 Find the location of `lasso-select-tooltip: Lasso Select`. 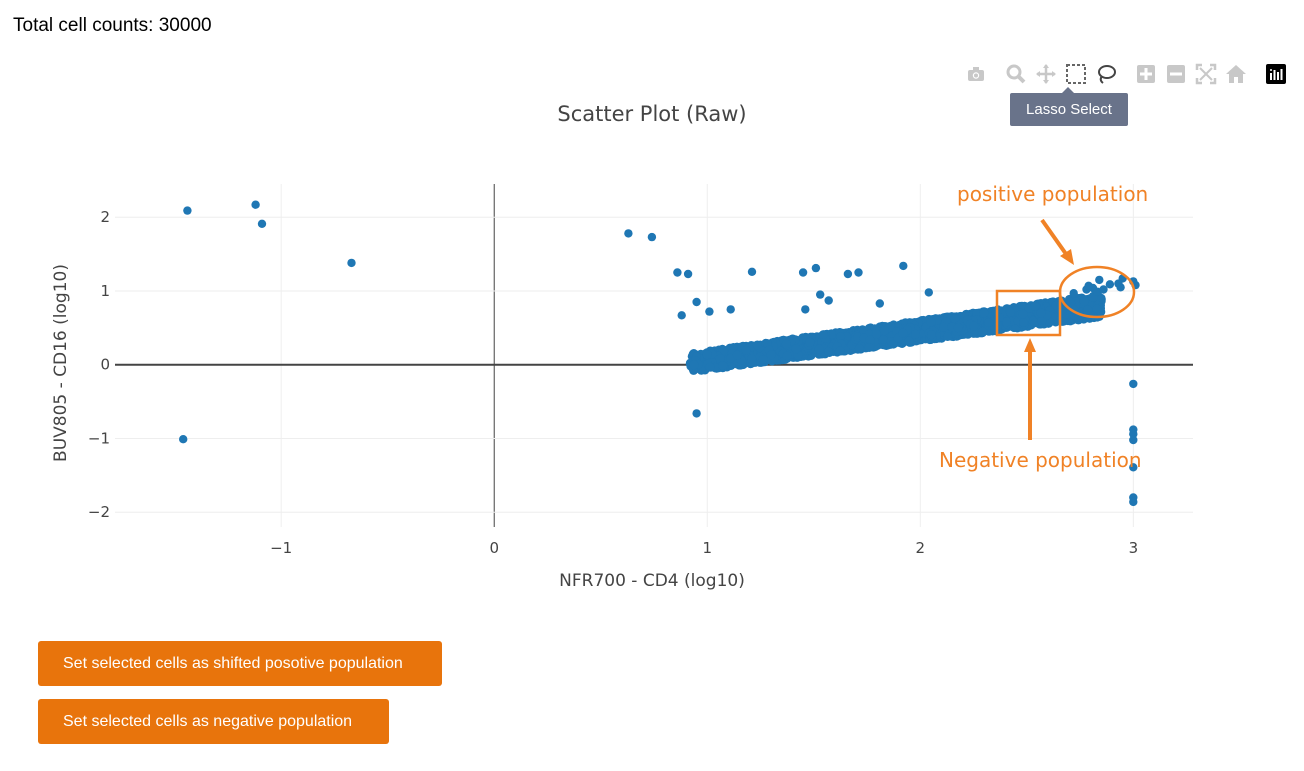

lasso-select-tooltip: Lasso Select is located at coordinates (1069, 106).